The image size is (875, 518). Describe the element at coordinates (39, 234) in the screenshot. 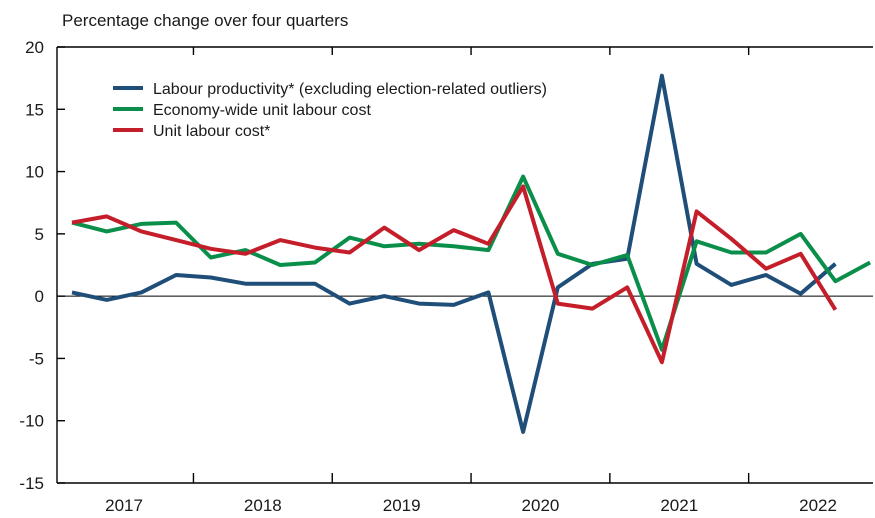

I see `y-tick-label: 5` at that location.